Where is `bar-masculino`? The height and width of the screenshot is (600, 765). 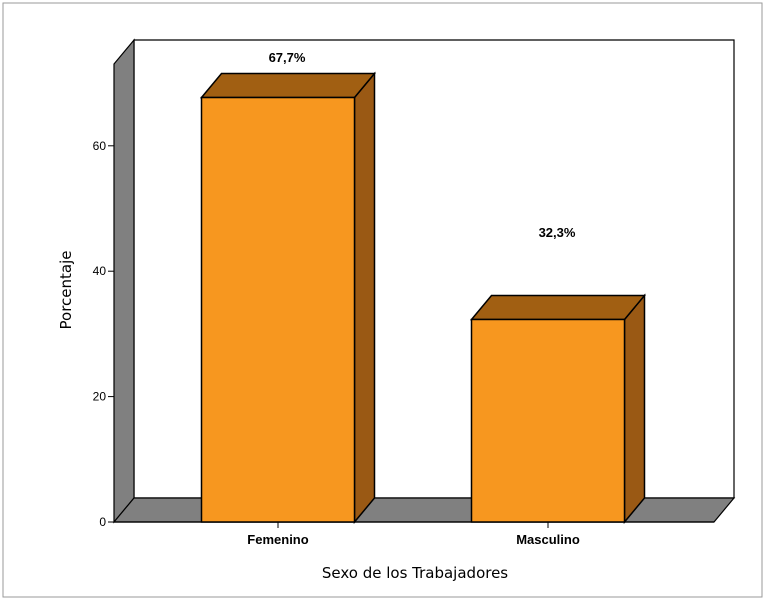
bar-masculino is located at coordinates (558, 409).